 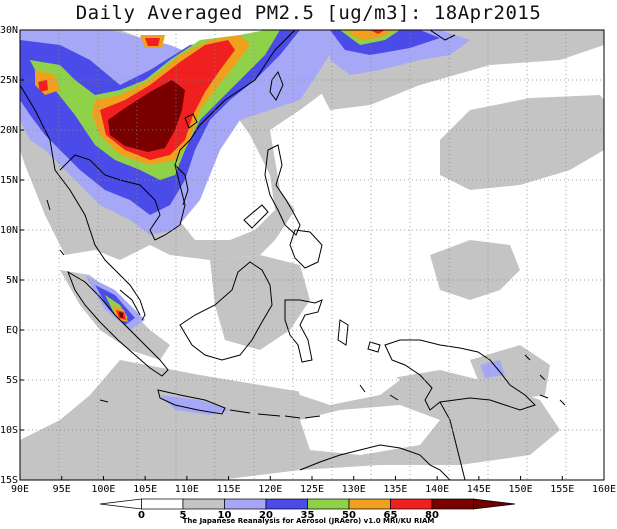 I want to click on grey-haze-ne, so click(x=522, y=142).